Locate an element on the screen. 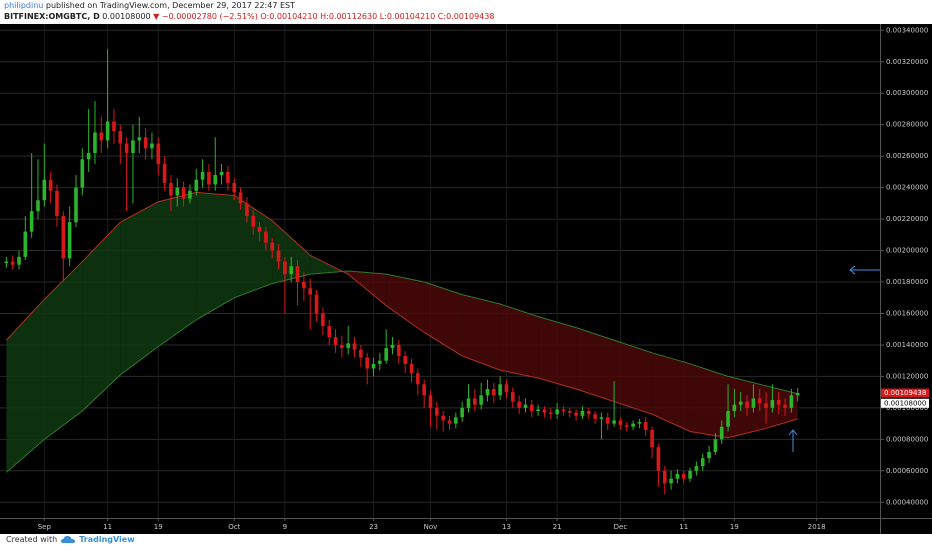 The image size is (932, 550). y-tick-label: 0.00040000 is located at coordinates (907, 502).